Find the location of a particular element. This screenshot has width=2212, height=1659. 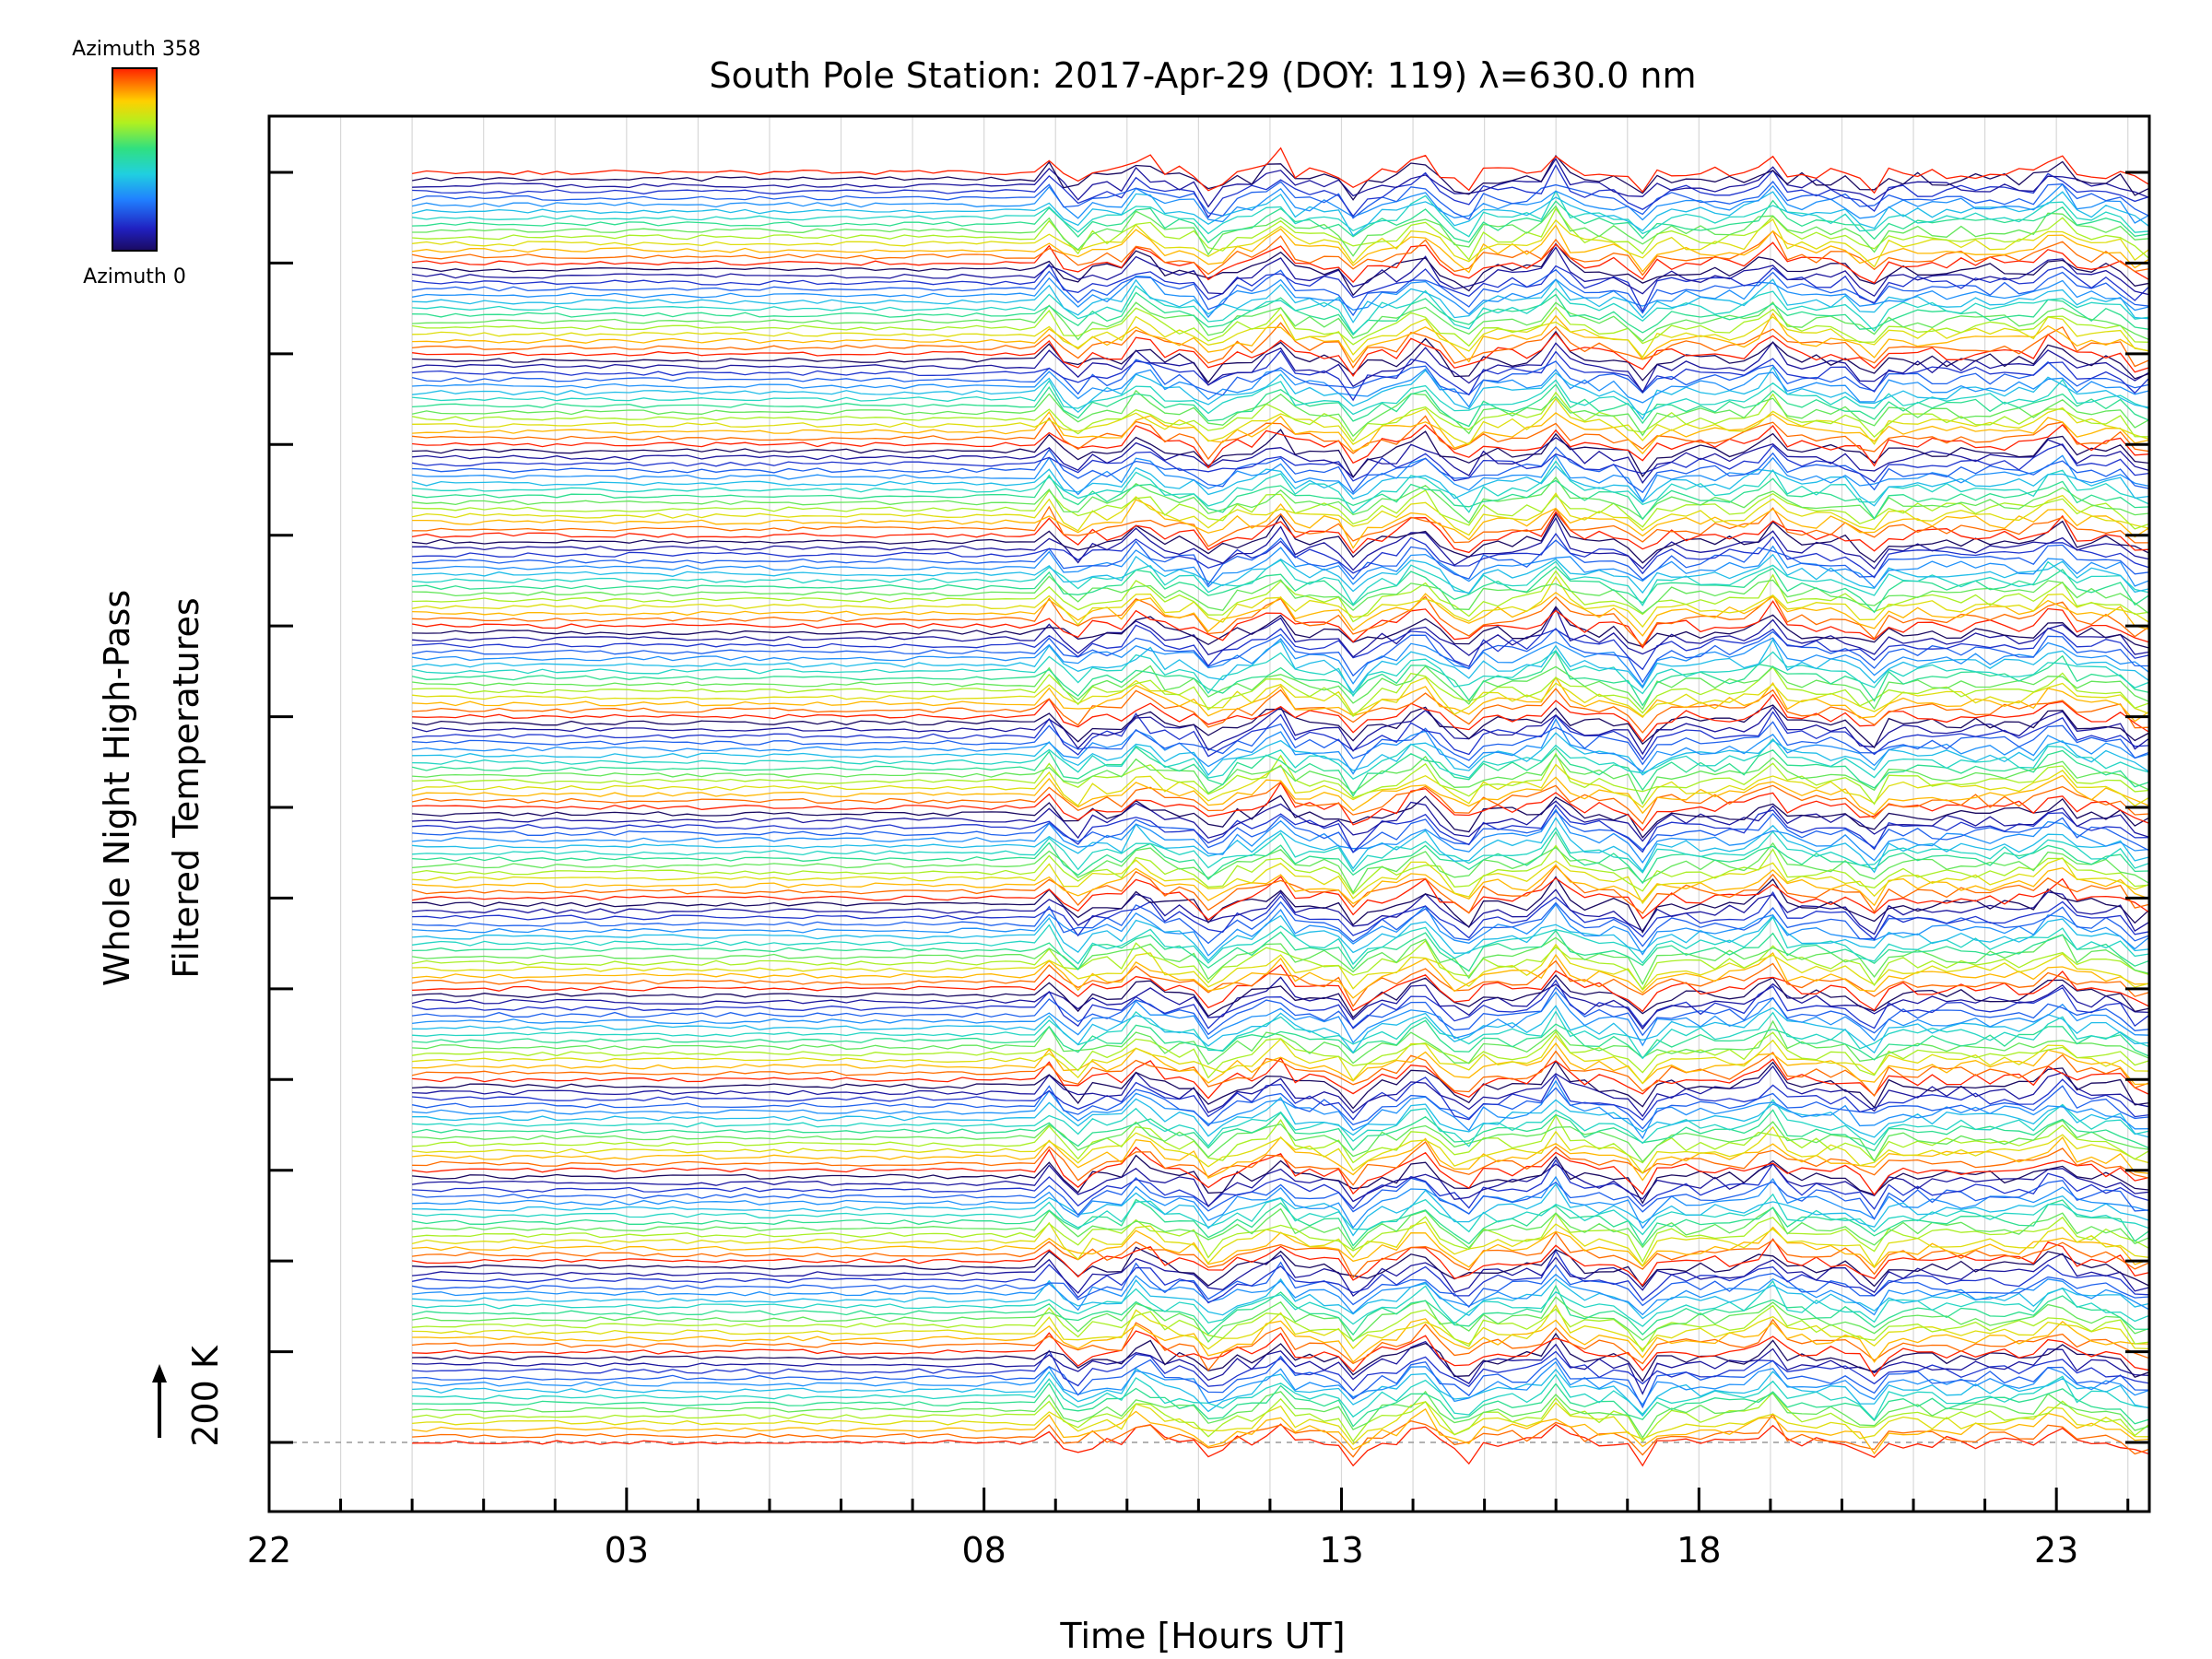

x-tick-label: 18 is located at coordinates (1699, 1550).